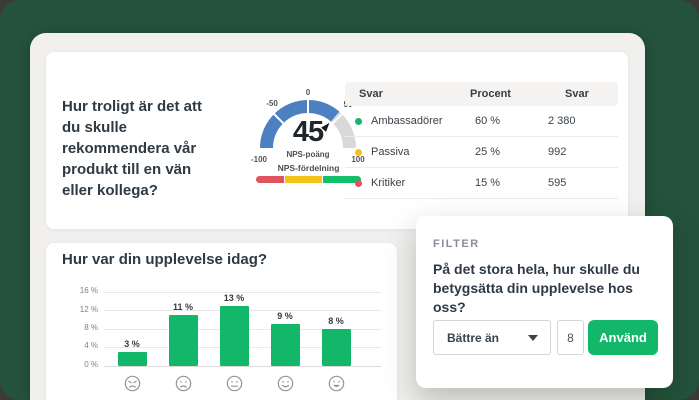 The image size is (699, 400). What do you see at coordinates (308, 92) in the screenshot?
I see `gauge-tick-0: 0` at bounding box center [308, 92].